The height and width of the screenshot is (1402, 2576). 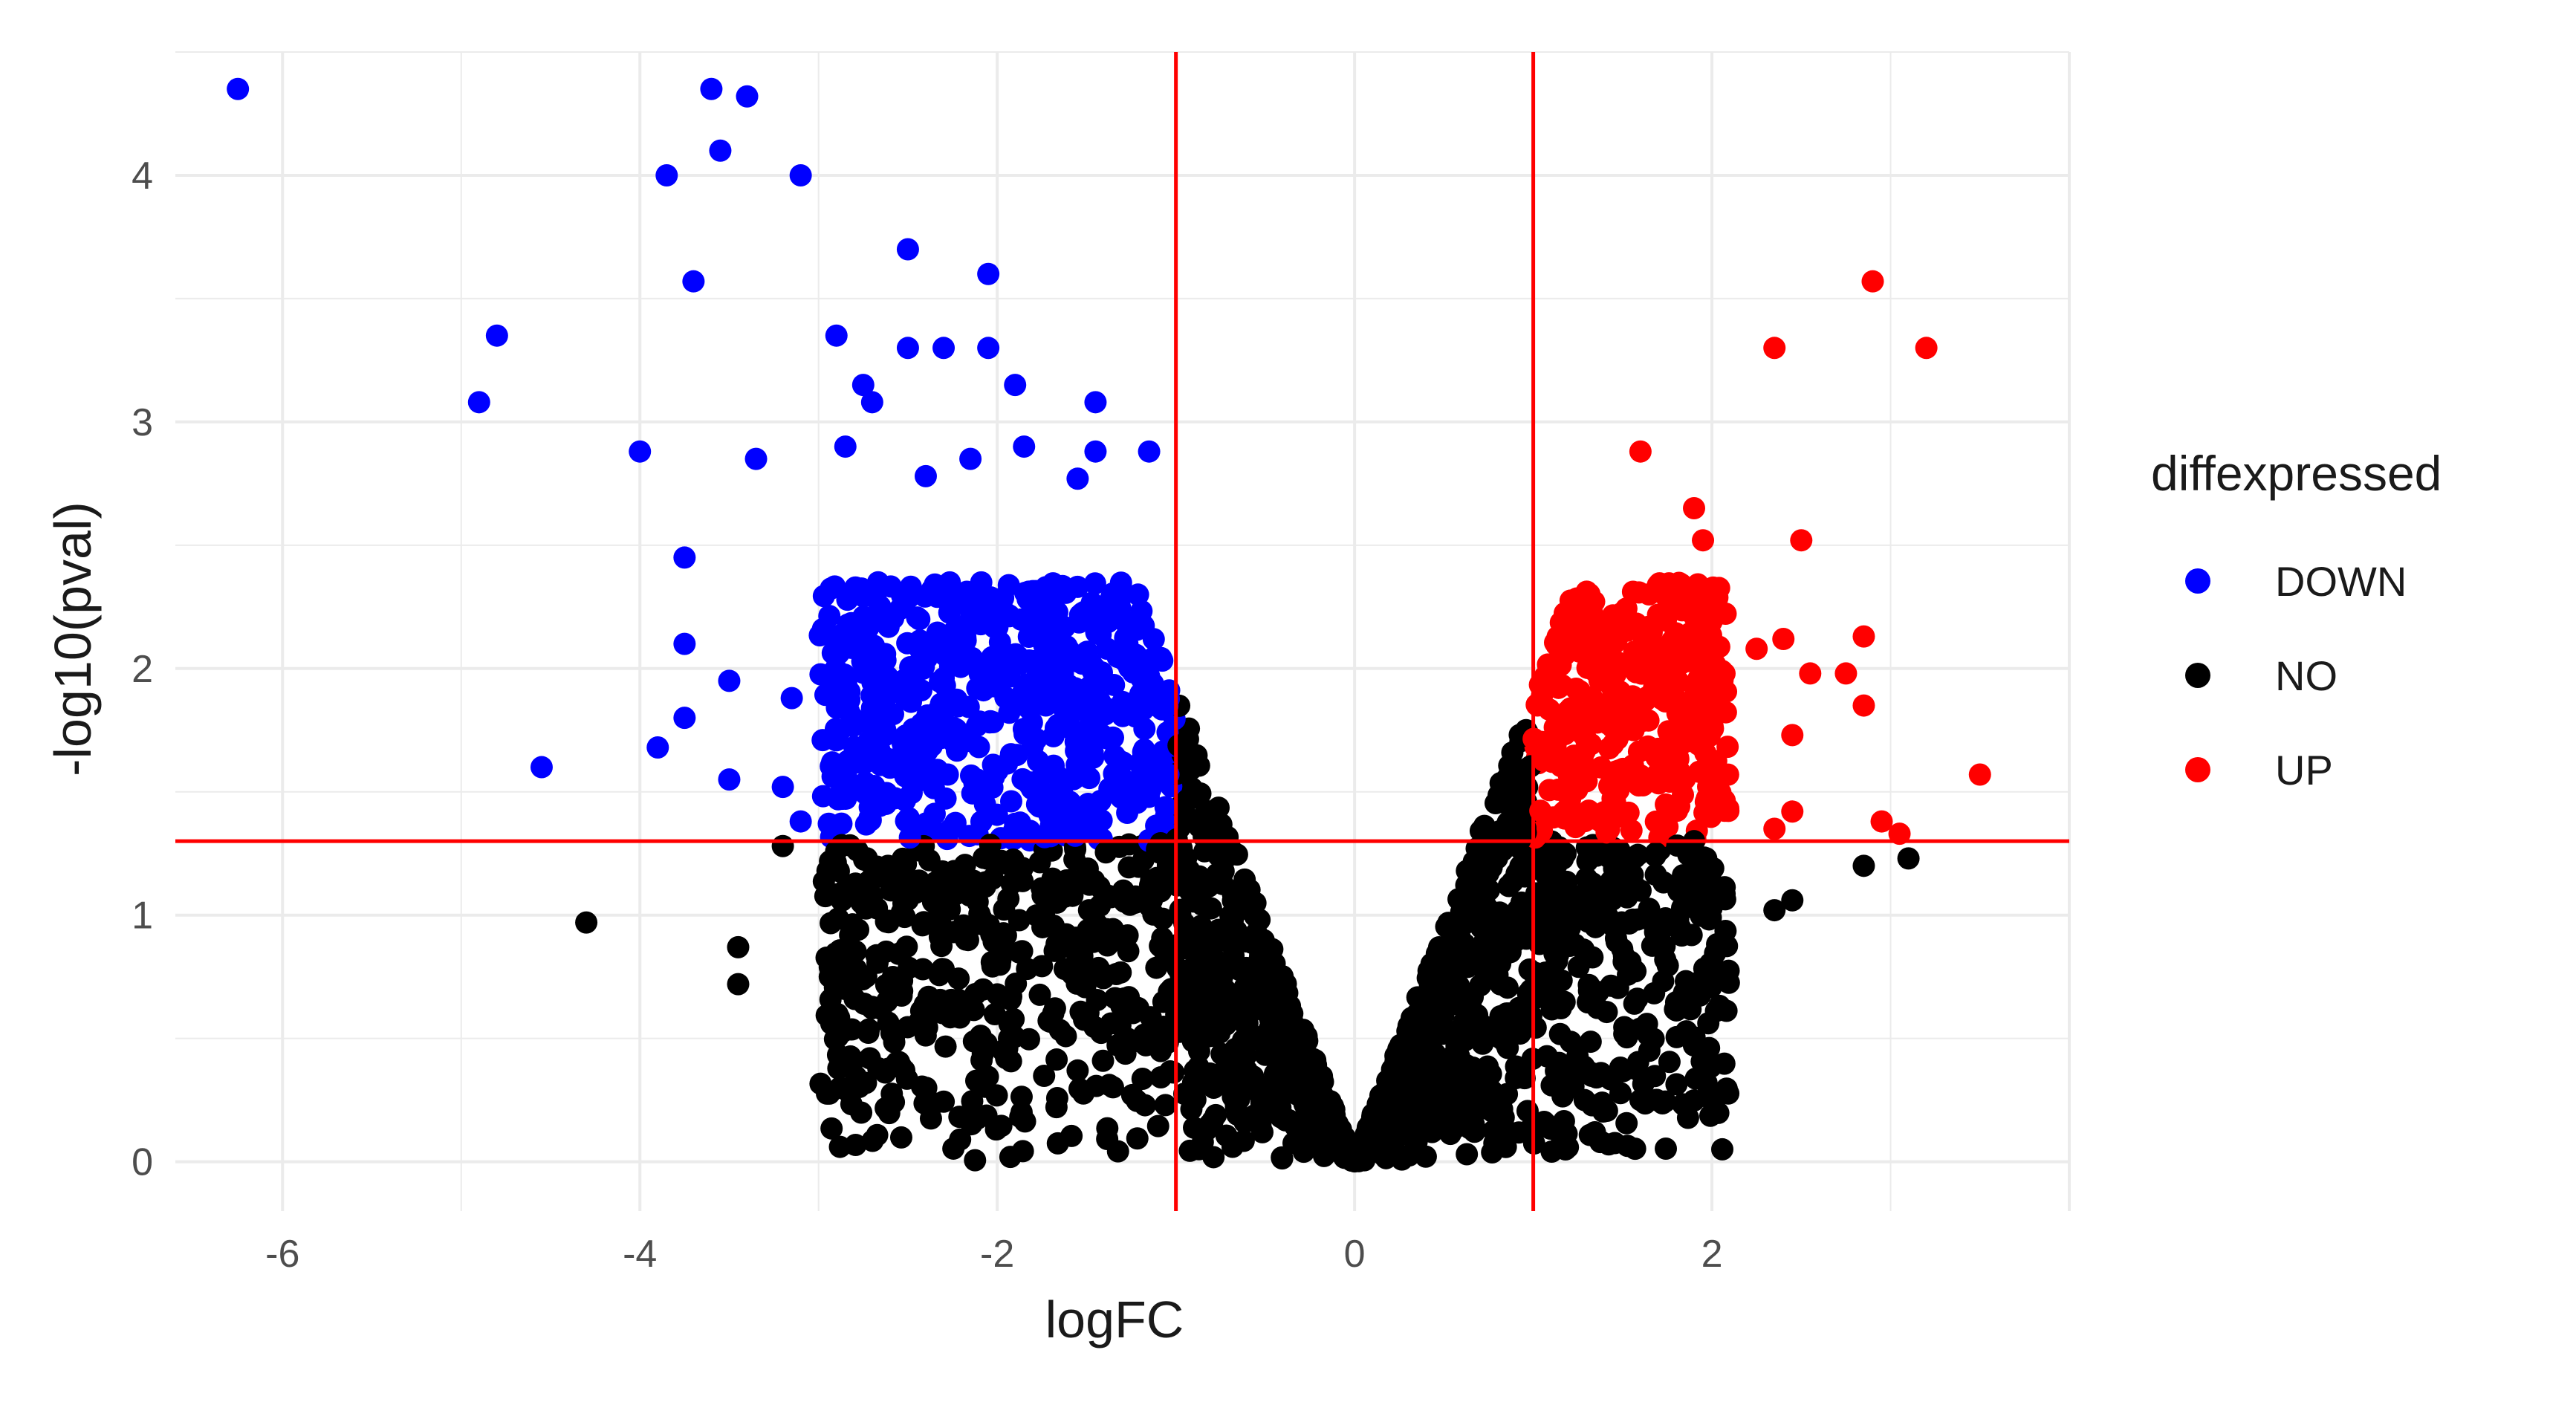 What do you see at coordinates (142, 422) in the screenshot?
I see `y-tick-label: 3` at bounding box center [142, 422].